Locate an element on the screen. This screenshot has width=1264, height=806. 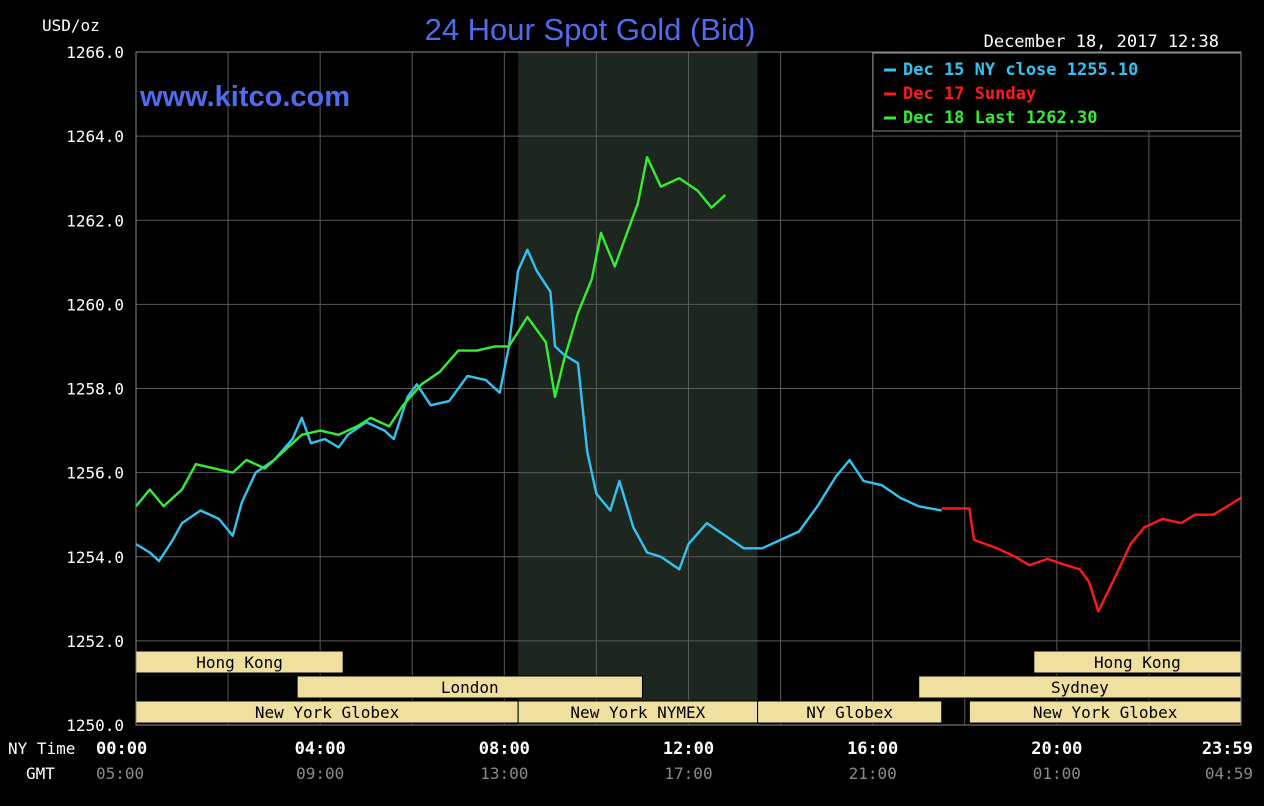
session-label: Sydney is located at coordinates (1080, 687).